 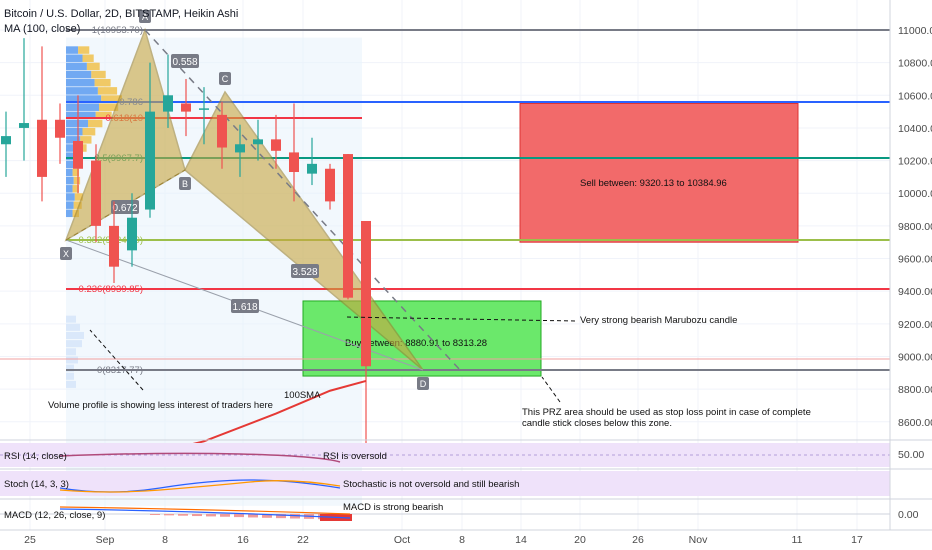 I want to click on macd-line, so click(x=205, y=513).